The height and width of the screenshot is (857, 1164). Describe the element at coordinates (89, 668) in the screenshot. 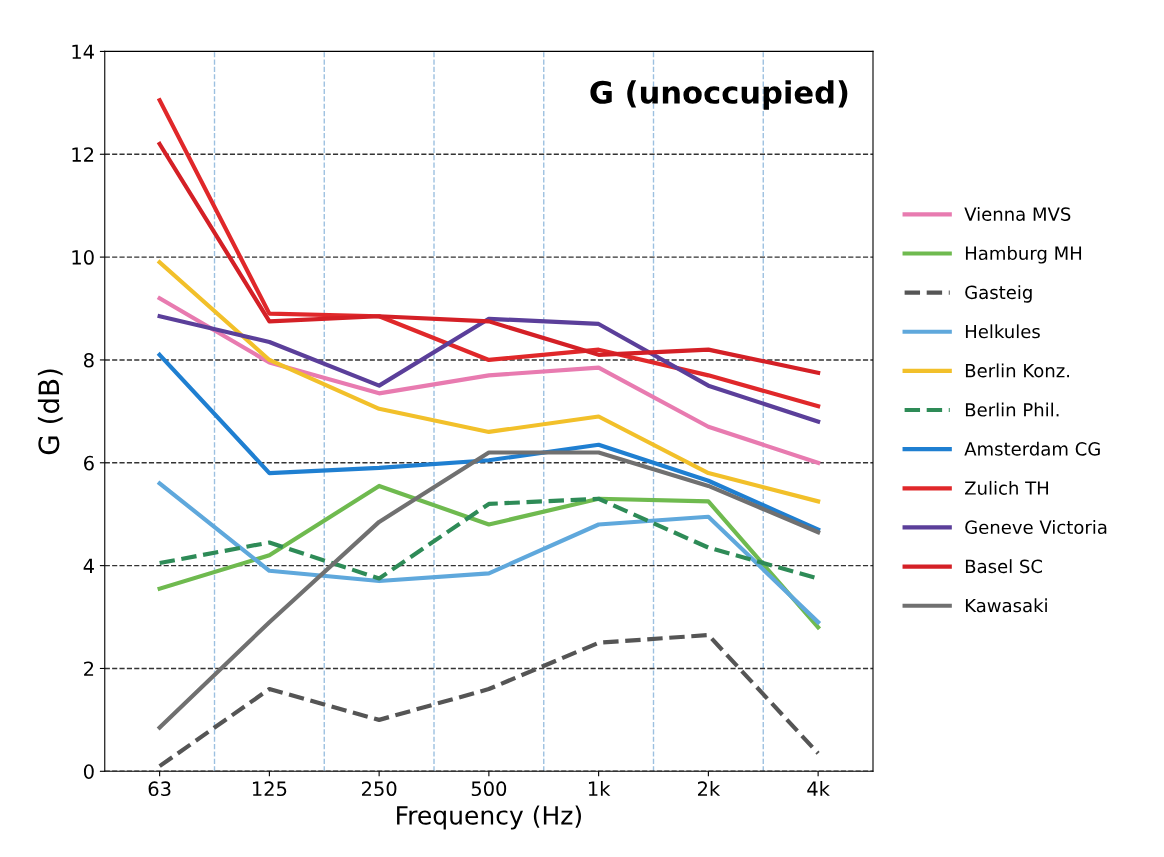

I see `y-tick-label: 2` at that location.